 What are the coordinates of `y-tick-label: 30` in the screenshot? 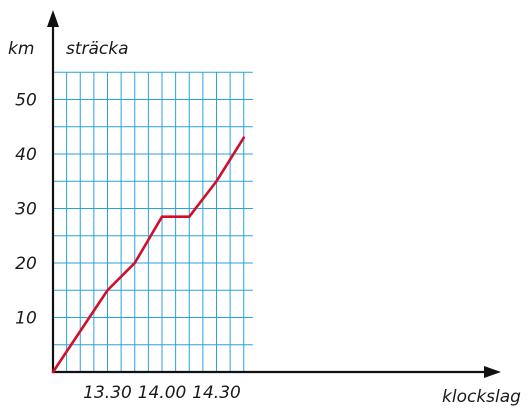 It's located at (26, 210).